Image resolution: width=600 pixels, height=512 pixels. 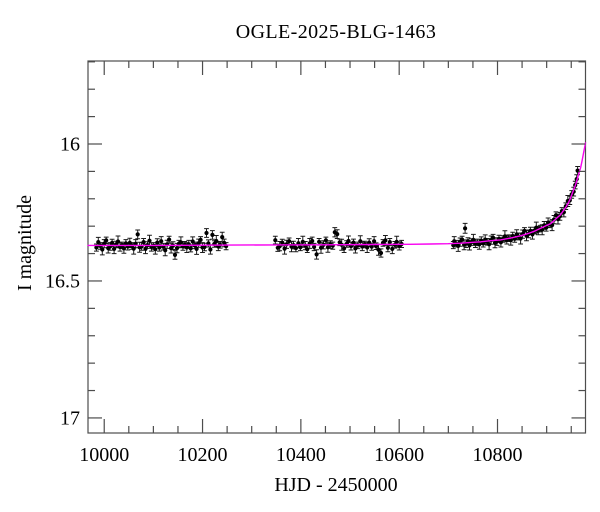 I want to click on x-tick-label: 10600, so click(x=399, y=455).